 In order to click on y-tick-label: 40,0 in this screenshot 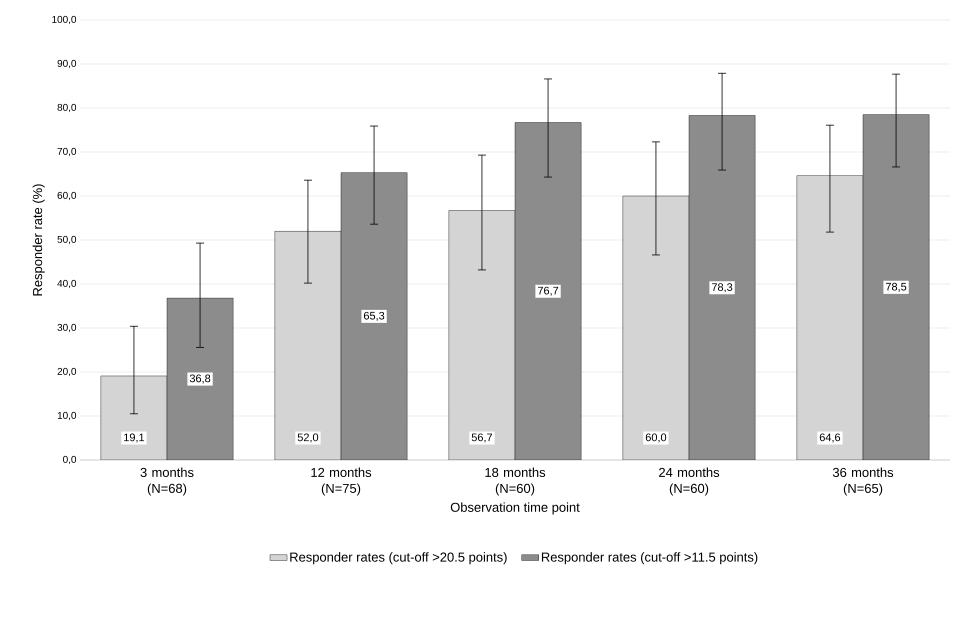, I will do `click(66, 284)`.